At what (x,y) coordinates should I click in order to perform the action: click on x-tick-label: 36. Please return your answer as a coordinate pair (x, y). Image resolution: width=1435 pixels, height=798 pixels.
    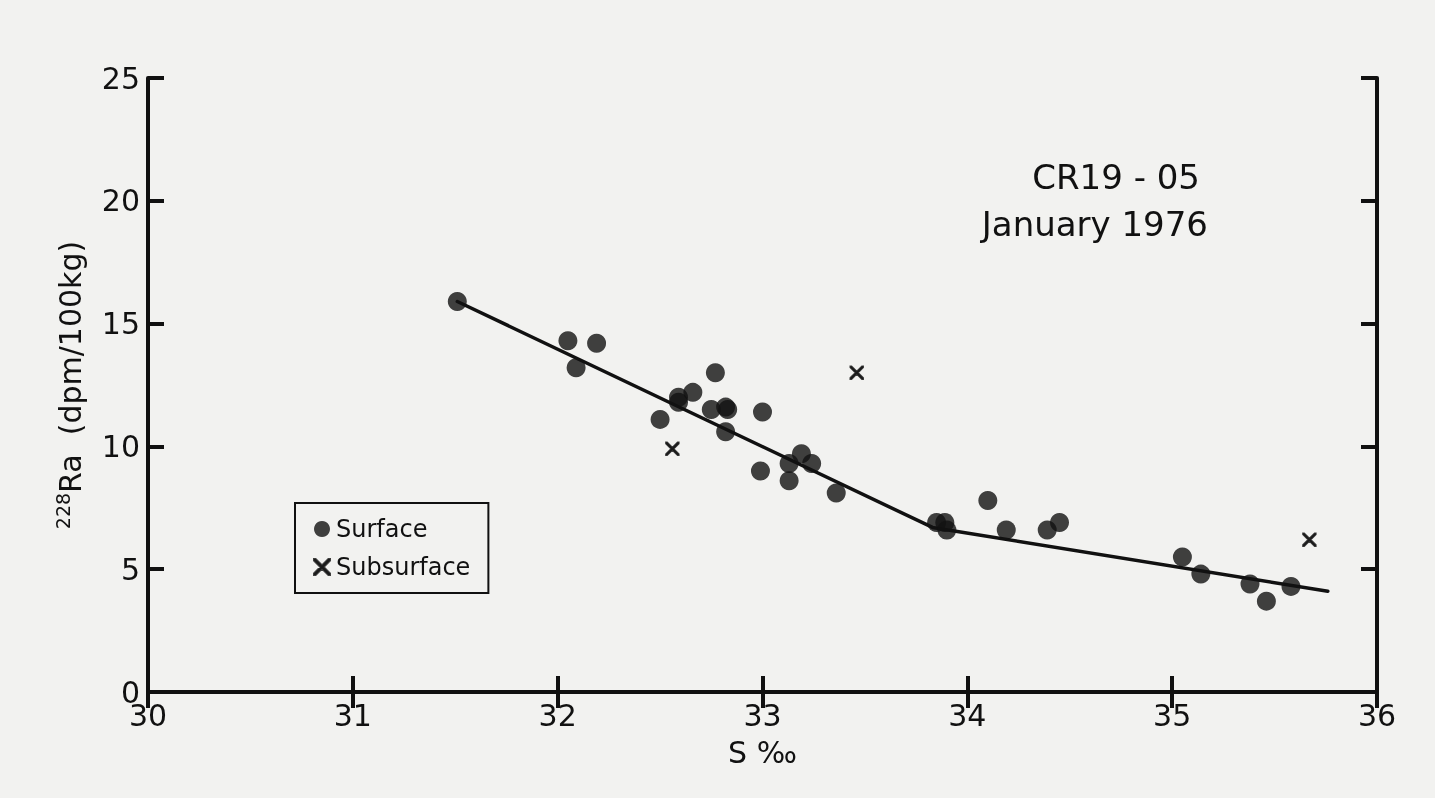
    Looking at the image, I should click on (1377, 715).